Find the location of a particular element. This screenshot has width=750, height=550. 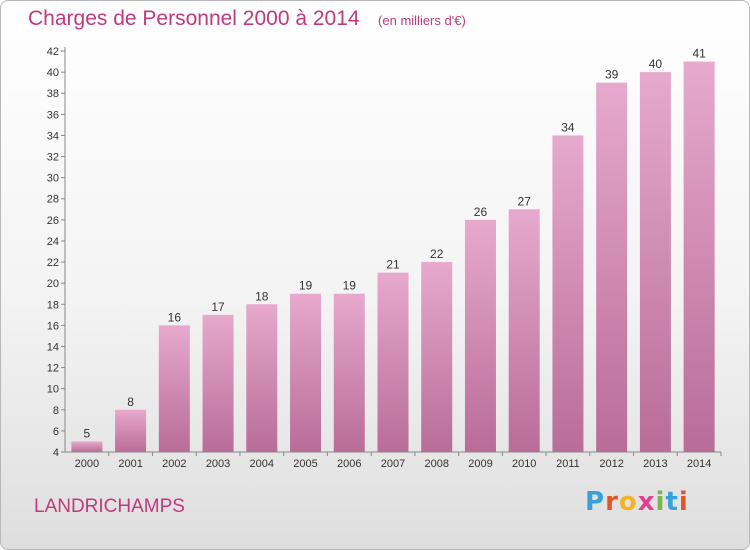

x-tick-label-2012: 2012 is located at coordinates (611, 464).